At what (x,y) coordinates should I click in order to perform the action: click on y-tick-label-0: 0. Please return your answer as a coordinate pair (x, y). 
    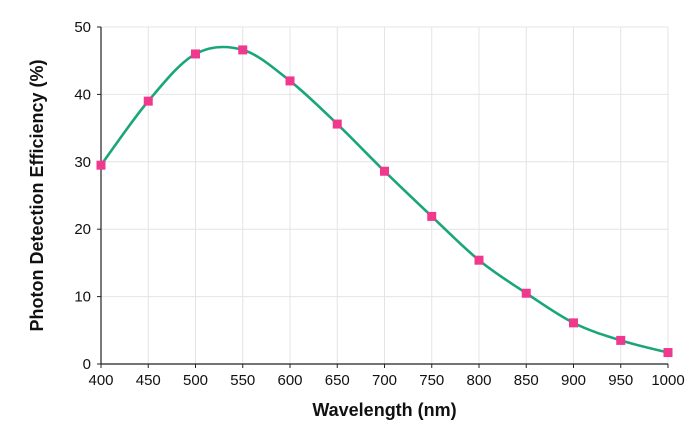
    Looking at the image, I should click on (87, 364).